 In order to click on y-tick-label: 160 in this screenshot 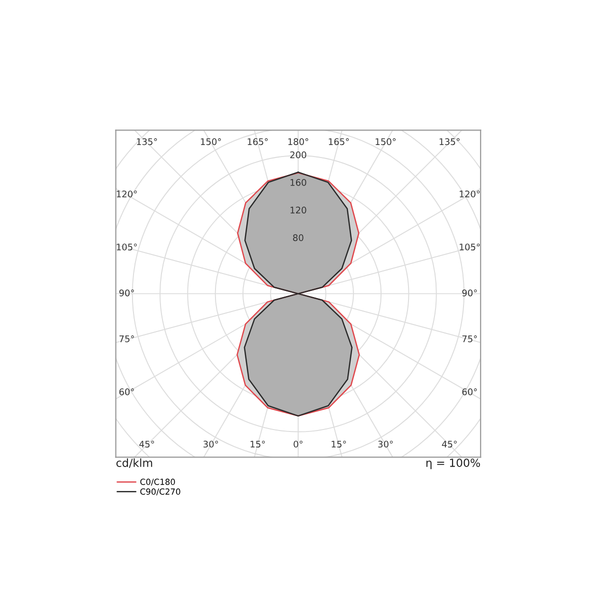, I will do `click(298, 182)`.